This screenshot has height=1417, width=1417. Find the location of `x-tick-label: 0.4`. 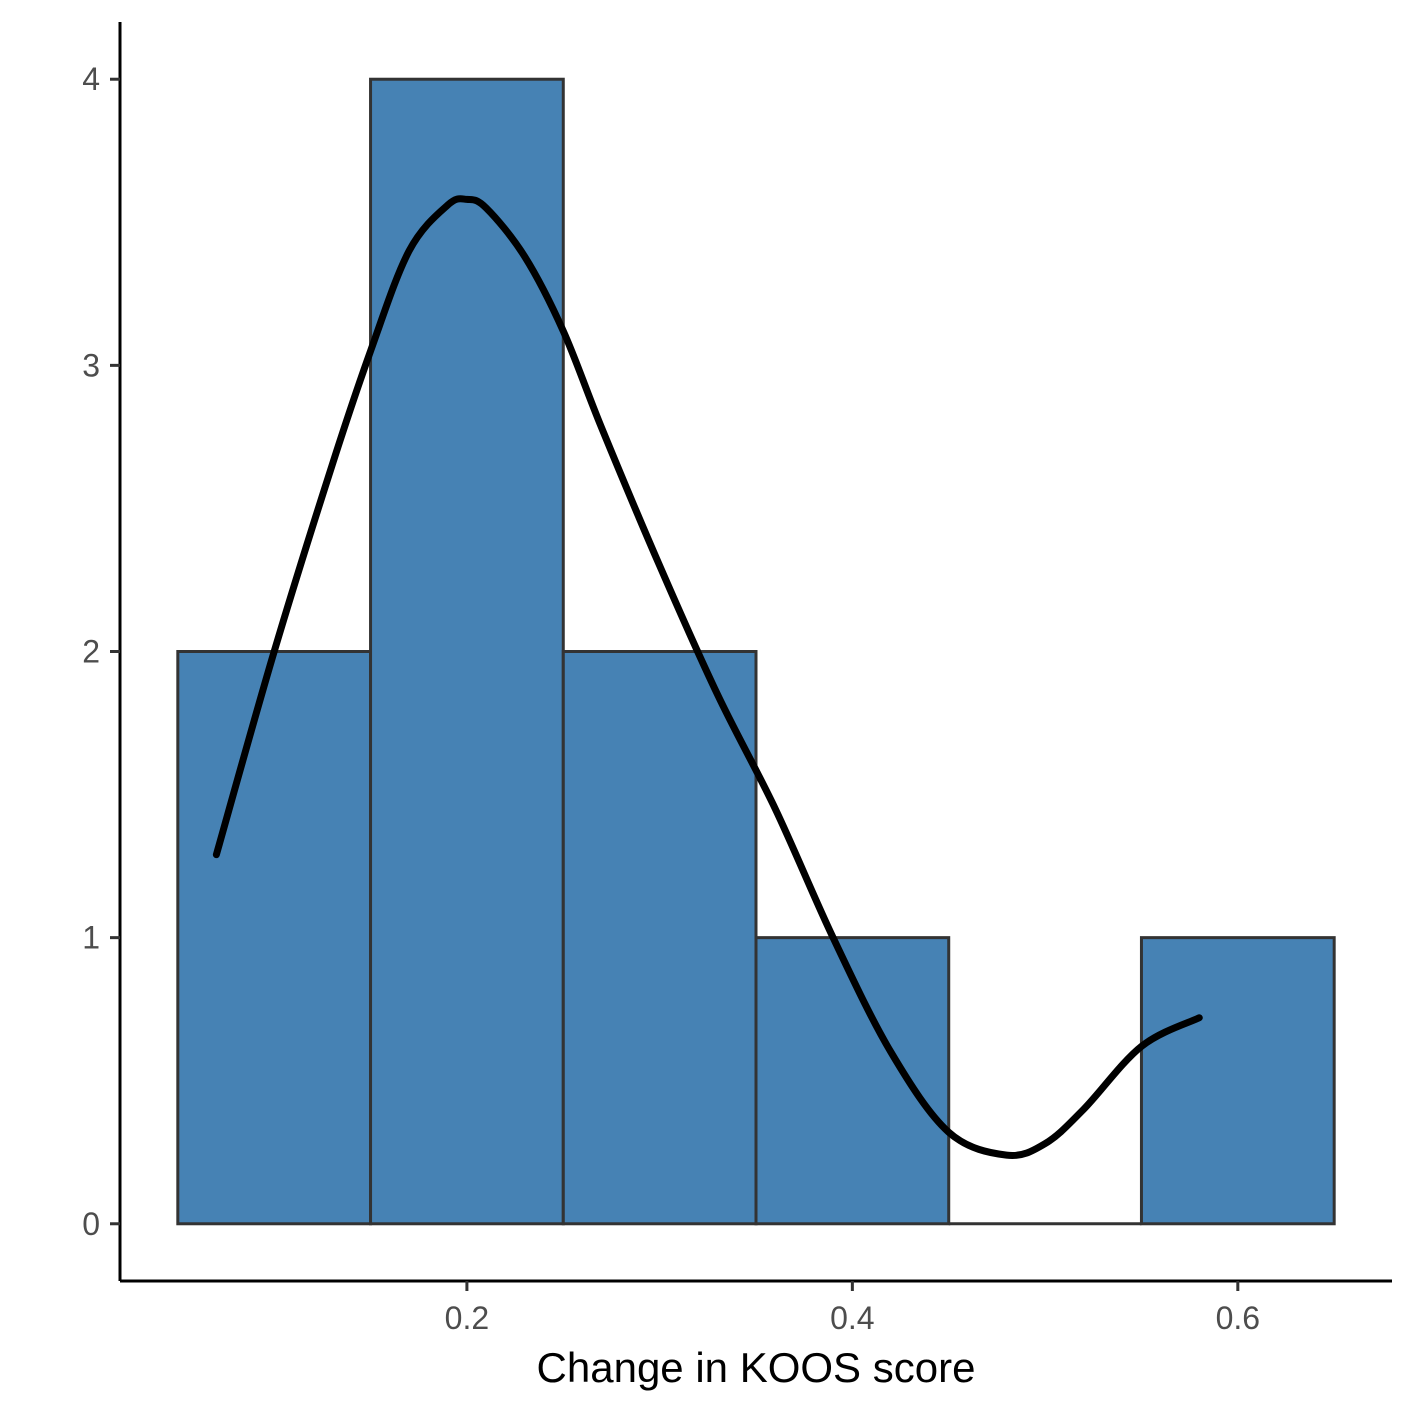

x-tick-label: 0.4 is located at coordinates (852, 1318).